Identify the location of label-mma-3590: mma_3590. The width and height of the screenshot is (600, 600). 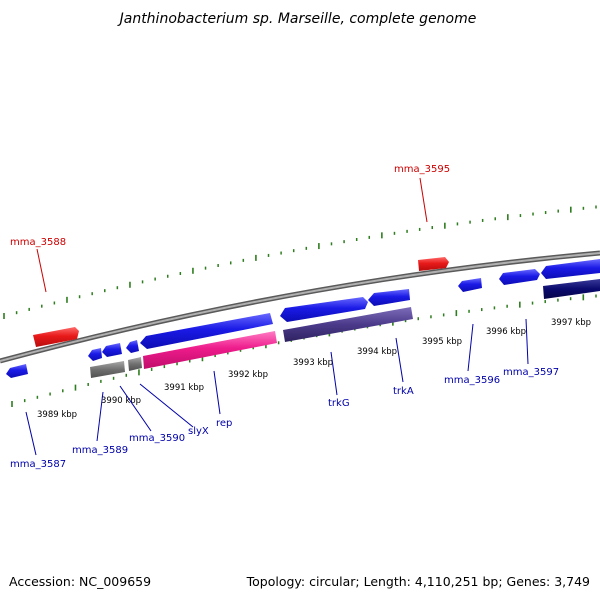
(157, 438).